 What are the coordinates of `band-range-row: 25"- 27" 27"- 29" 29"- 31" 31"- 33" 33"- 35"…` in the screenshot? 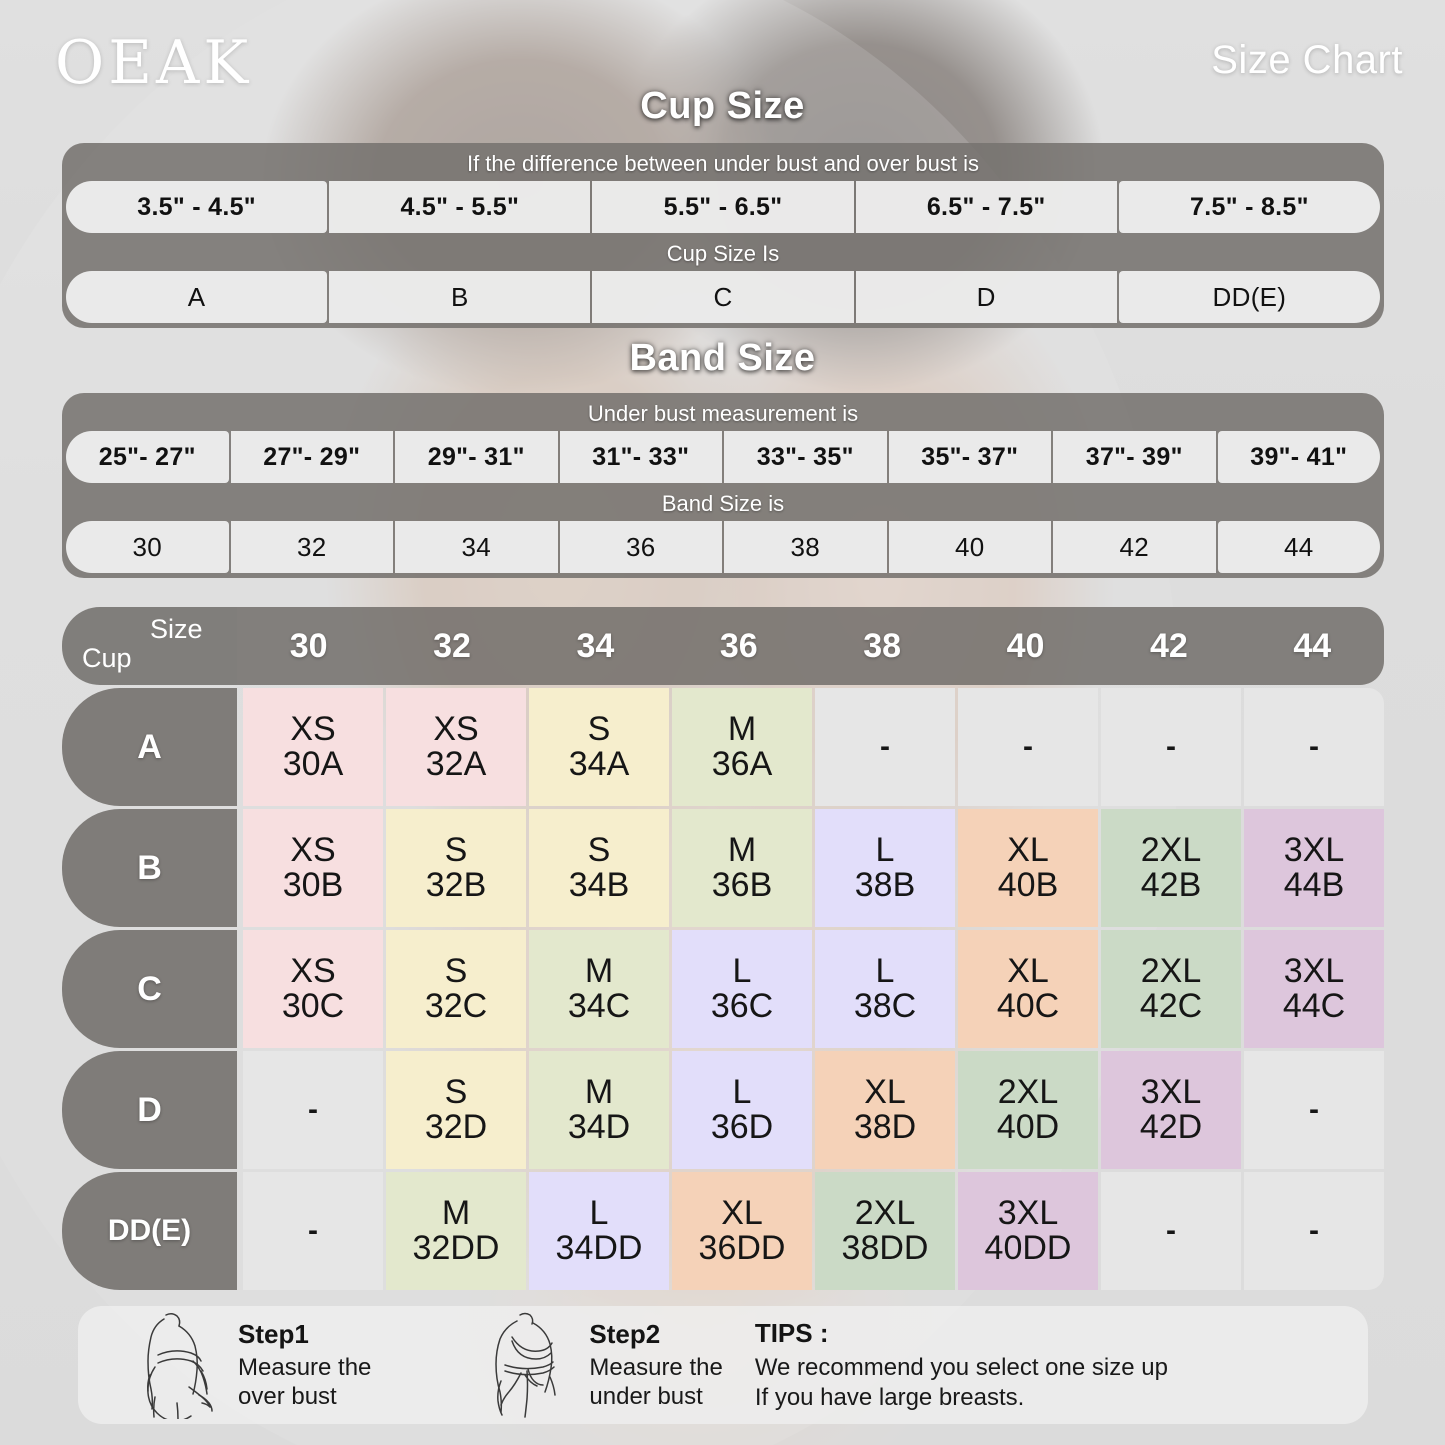 It's located at (723, 457).